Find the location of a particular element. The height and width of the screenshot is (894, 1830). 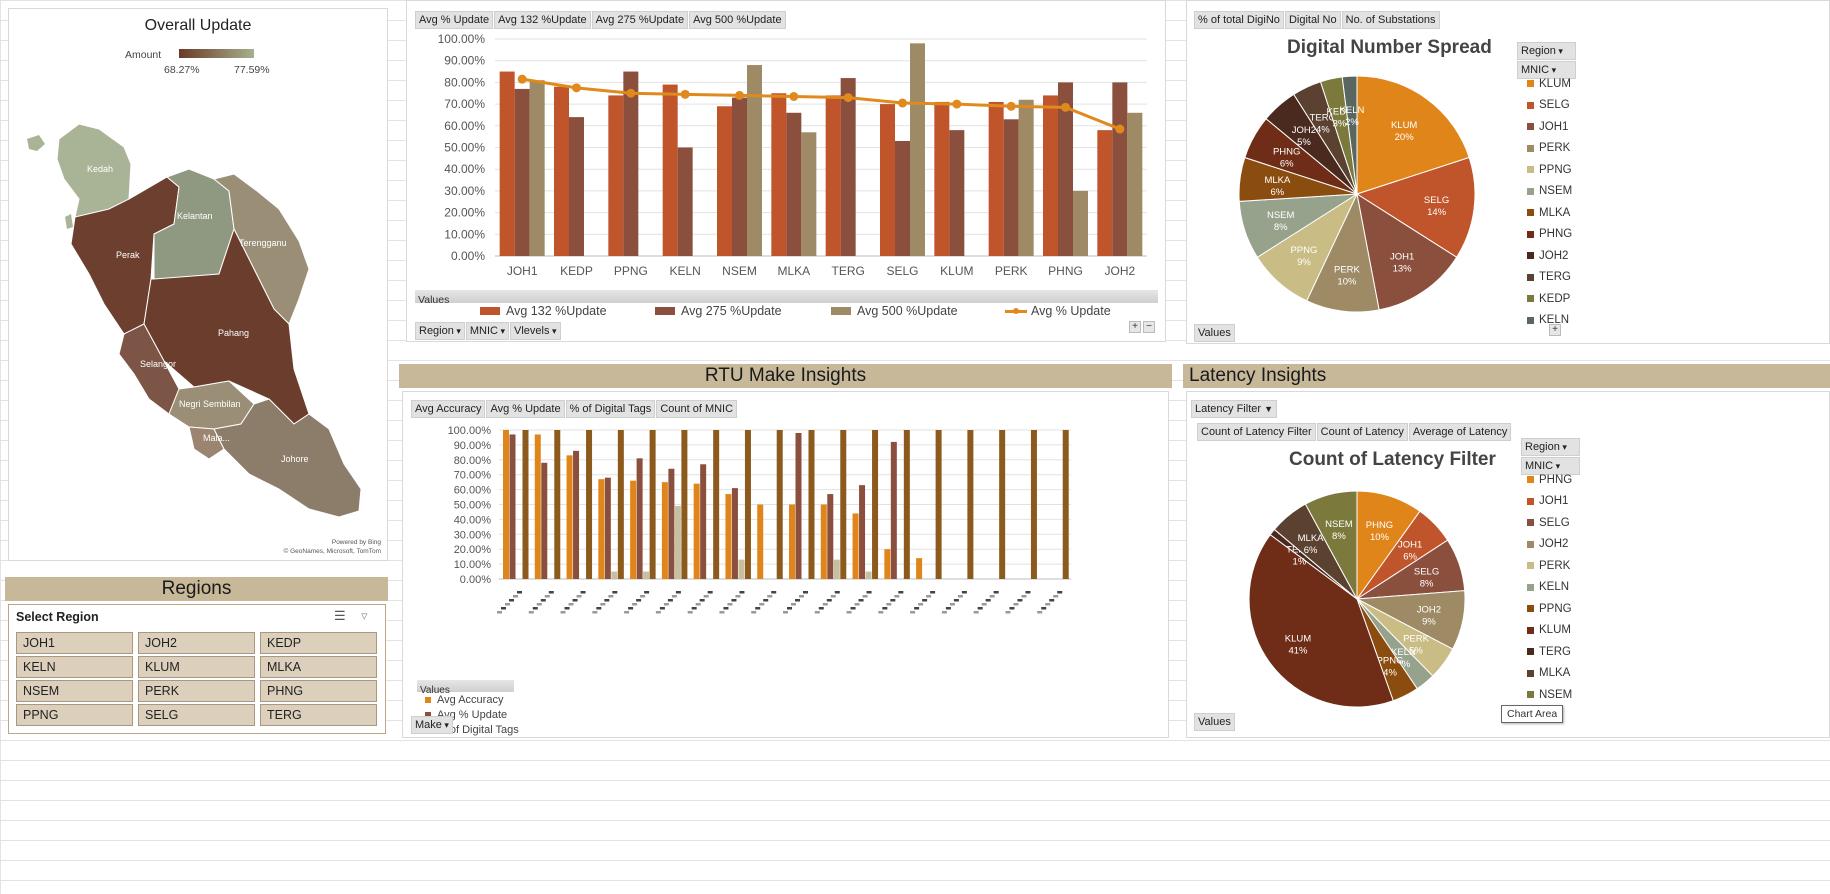

slicer-item-perk: PERK is located at coordinates (196, 691).